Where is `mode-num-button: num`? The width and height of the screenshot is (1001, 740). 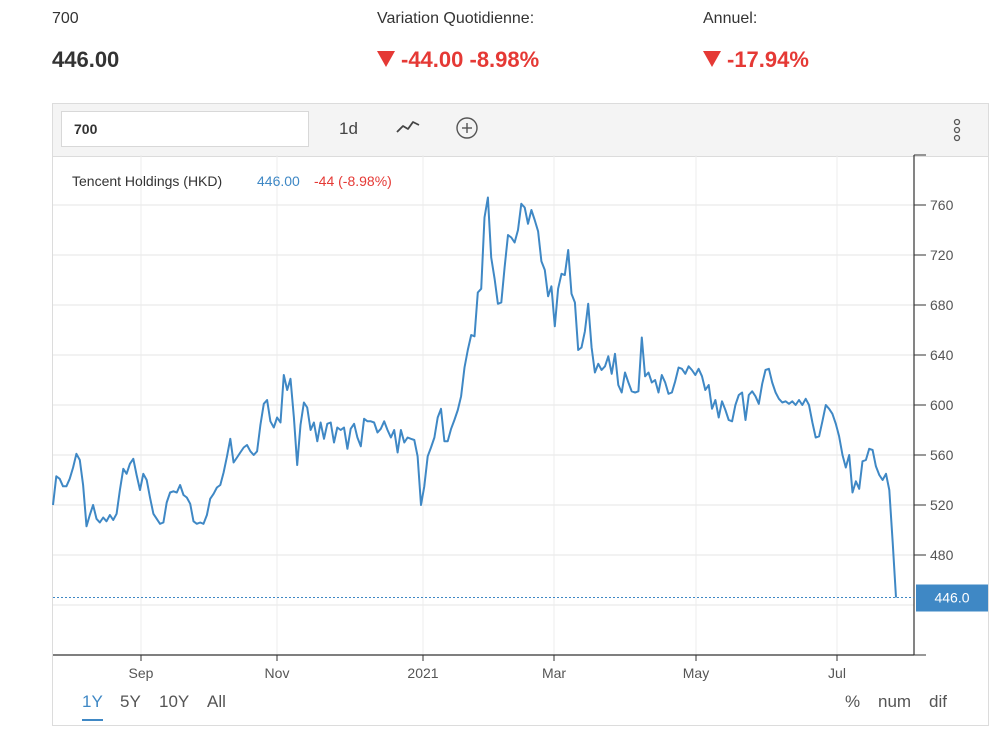
mode-num-button: num is located at coordinates (895, 701).